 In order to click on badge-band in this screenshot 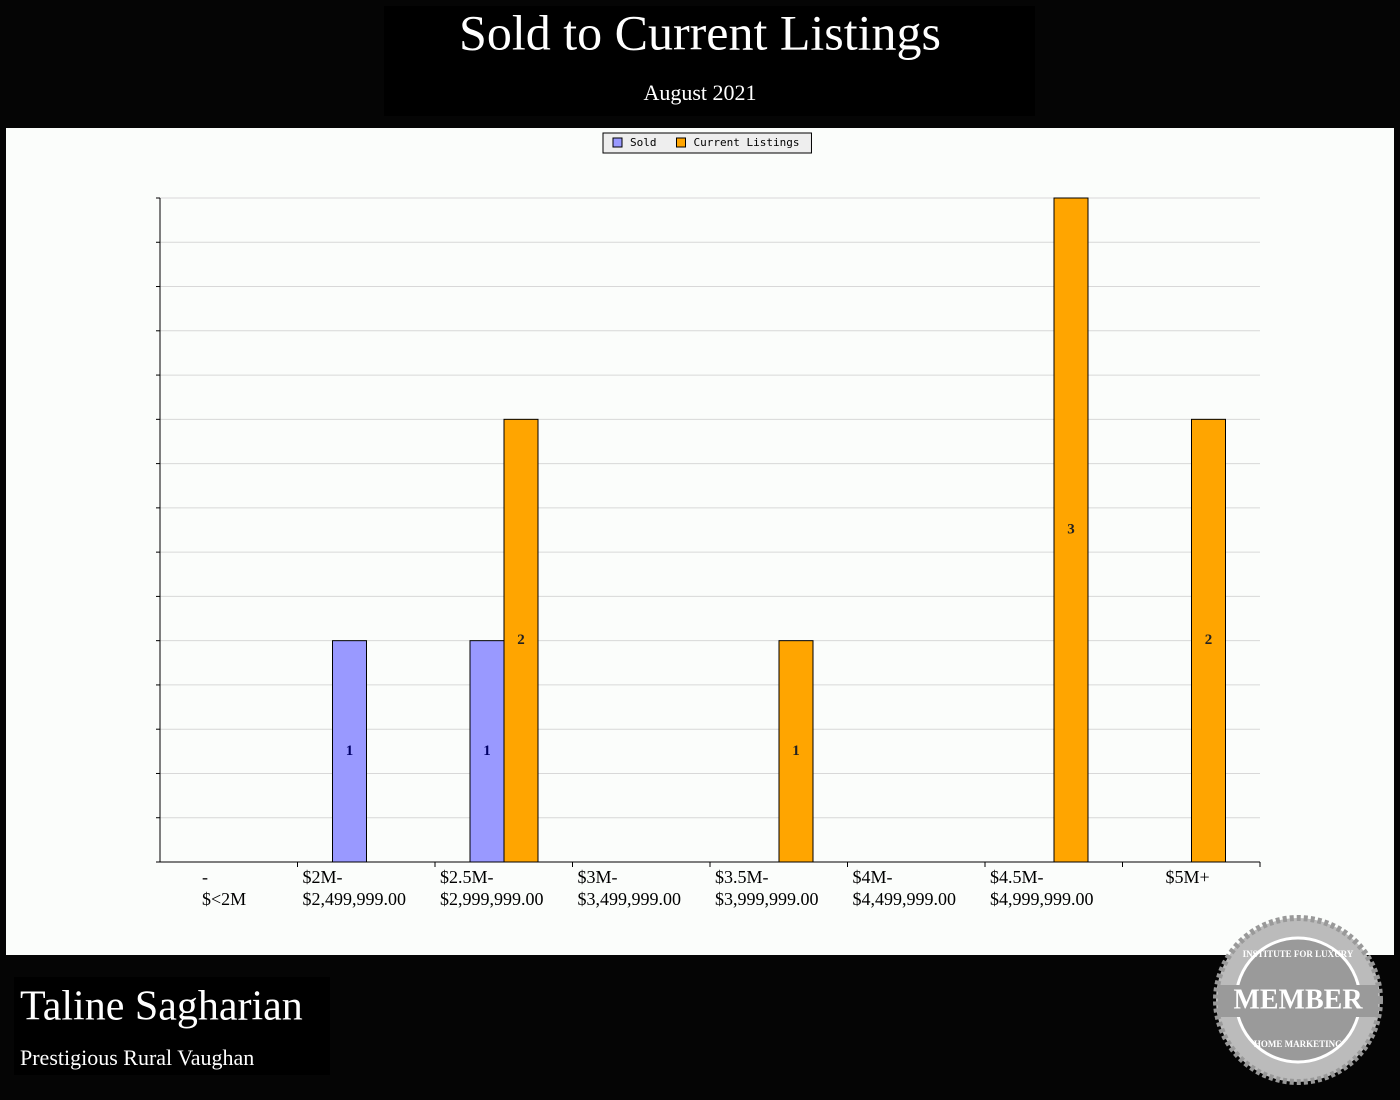, I will do `click(1298, 1001)`.